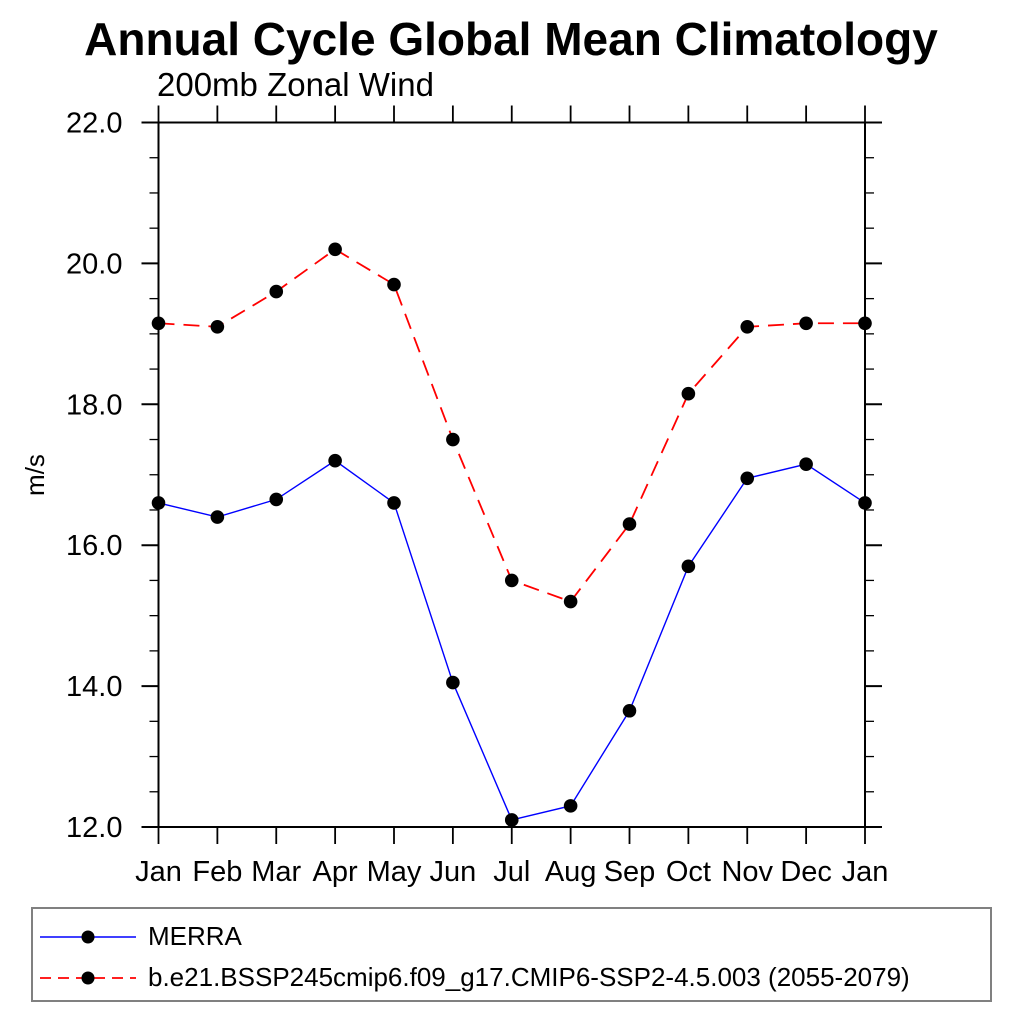  What do you see at coordinates (806, 872) in the screenshot?
I see `x-tick-label: Dec` at bounding box center [806, 872].